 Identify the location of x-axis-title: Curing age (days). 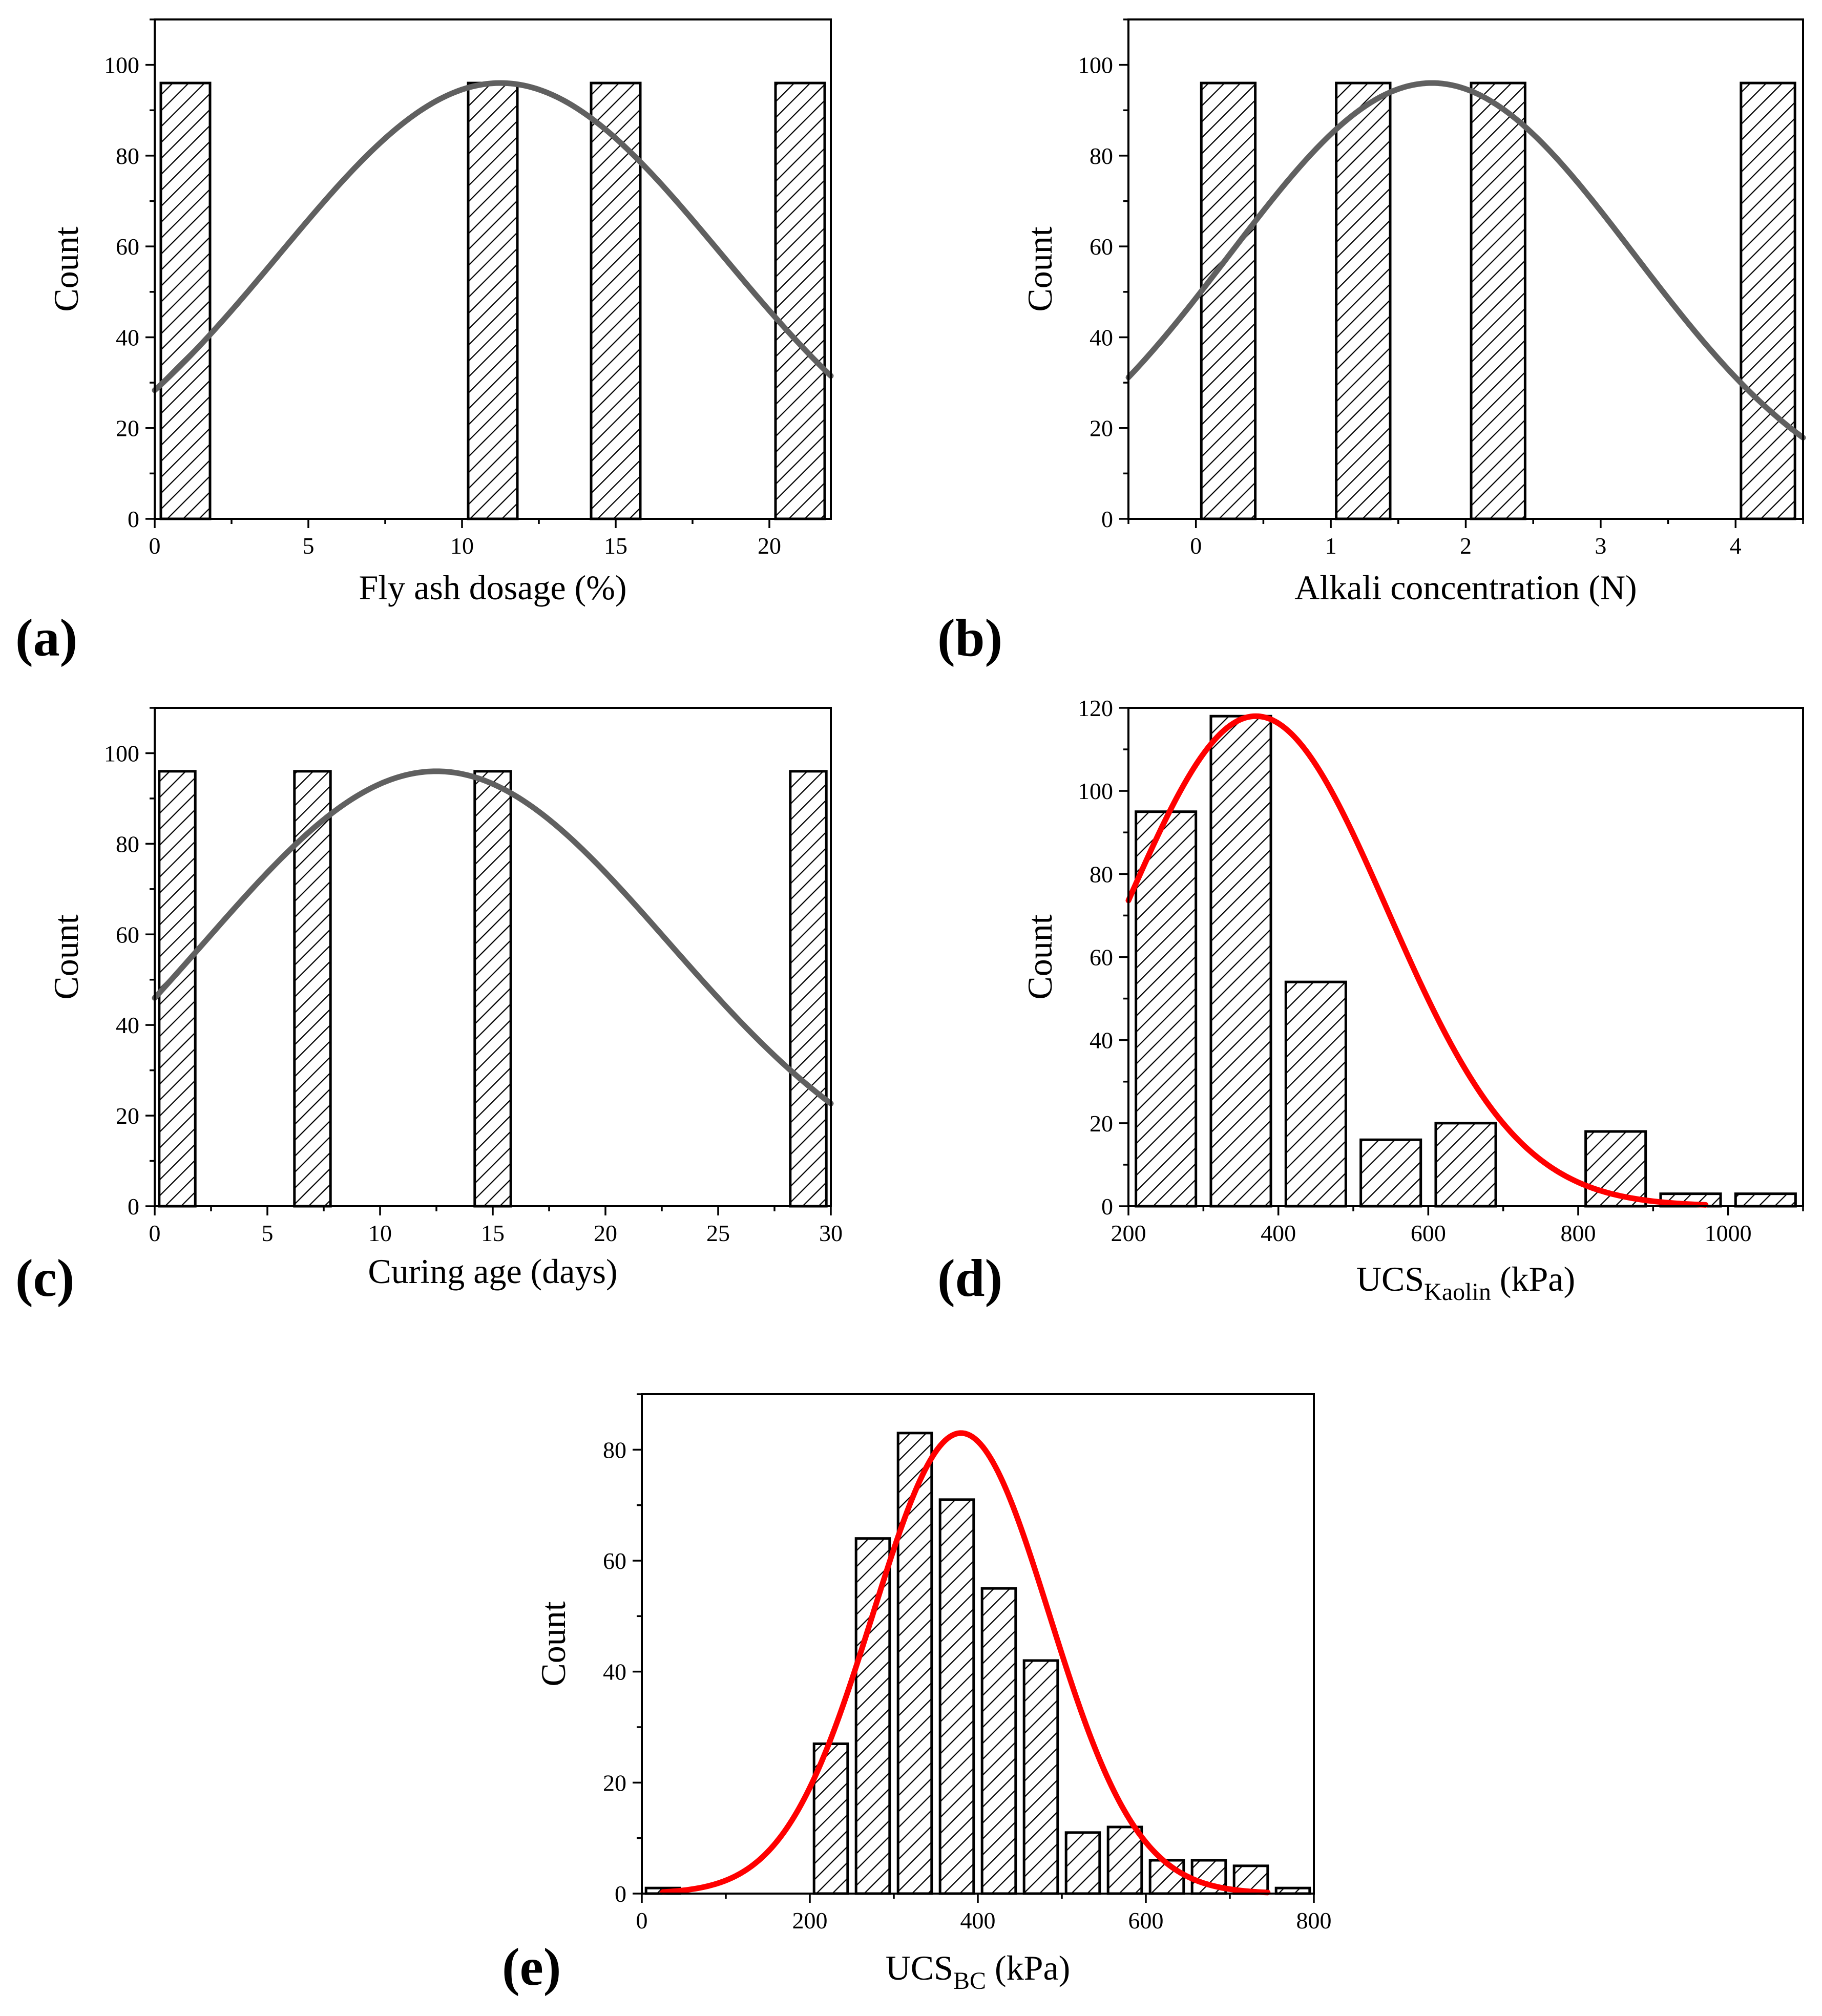
(492, 1271).